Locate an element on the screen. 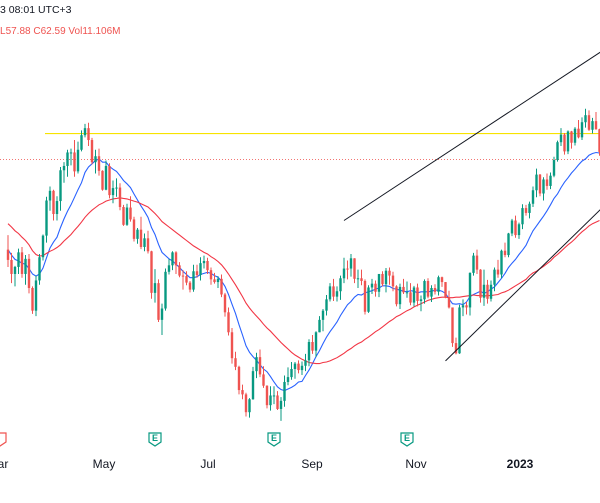  close-label: C is located at coordinates (37, 31).